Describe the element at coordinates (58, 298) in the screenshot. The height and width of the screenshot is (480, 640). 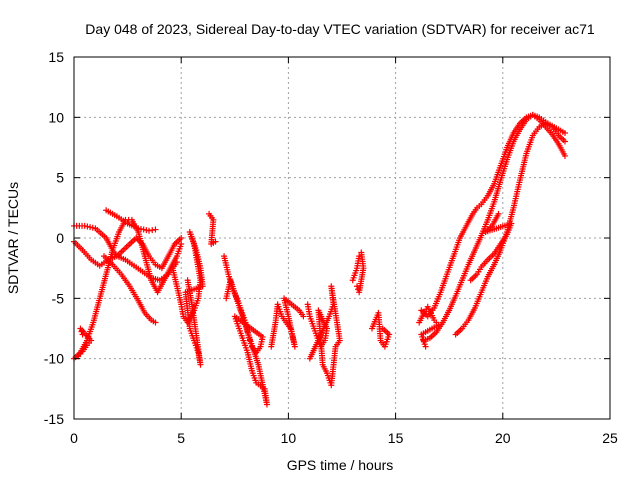
I see `y-tick-label: -5` at that location.